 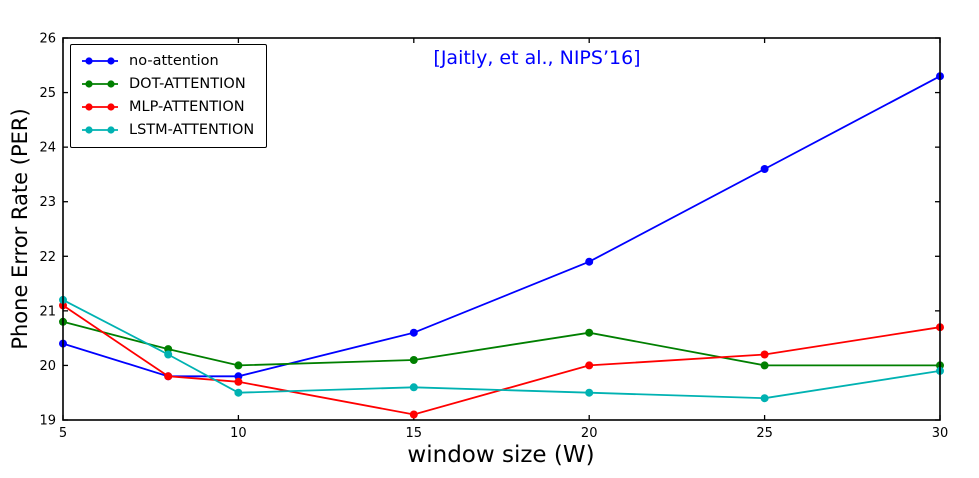 I want to click on x-tick-label: 15, so click(x=414, y=433).